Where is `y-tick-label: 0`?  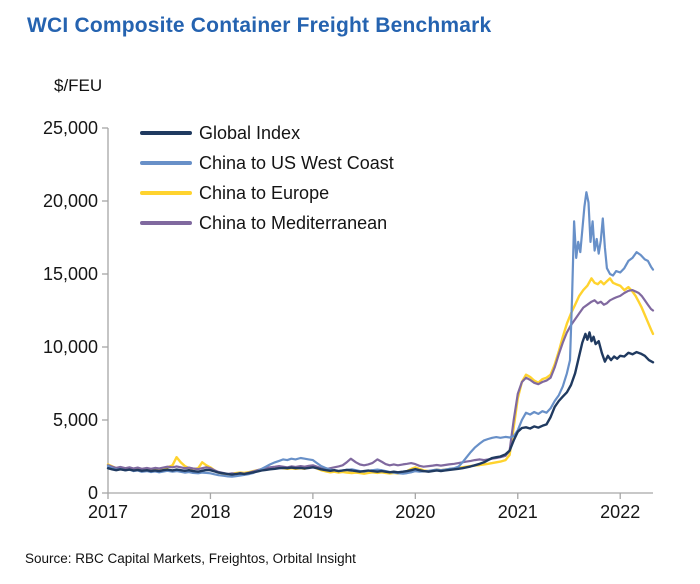 y-tick-label: 0 is located at coordinates (92, 493).